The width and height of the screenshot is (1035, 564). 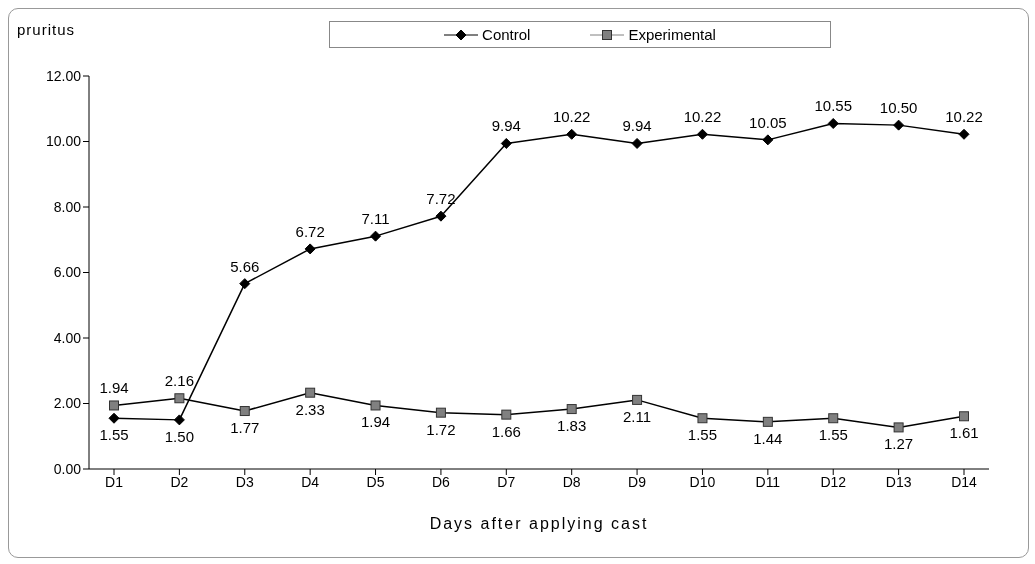 What do you see at coordinates (539, 523) in the screenshot?
I see `x-axis-title: Days after applying cast` at bounding box center [539, 523].